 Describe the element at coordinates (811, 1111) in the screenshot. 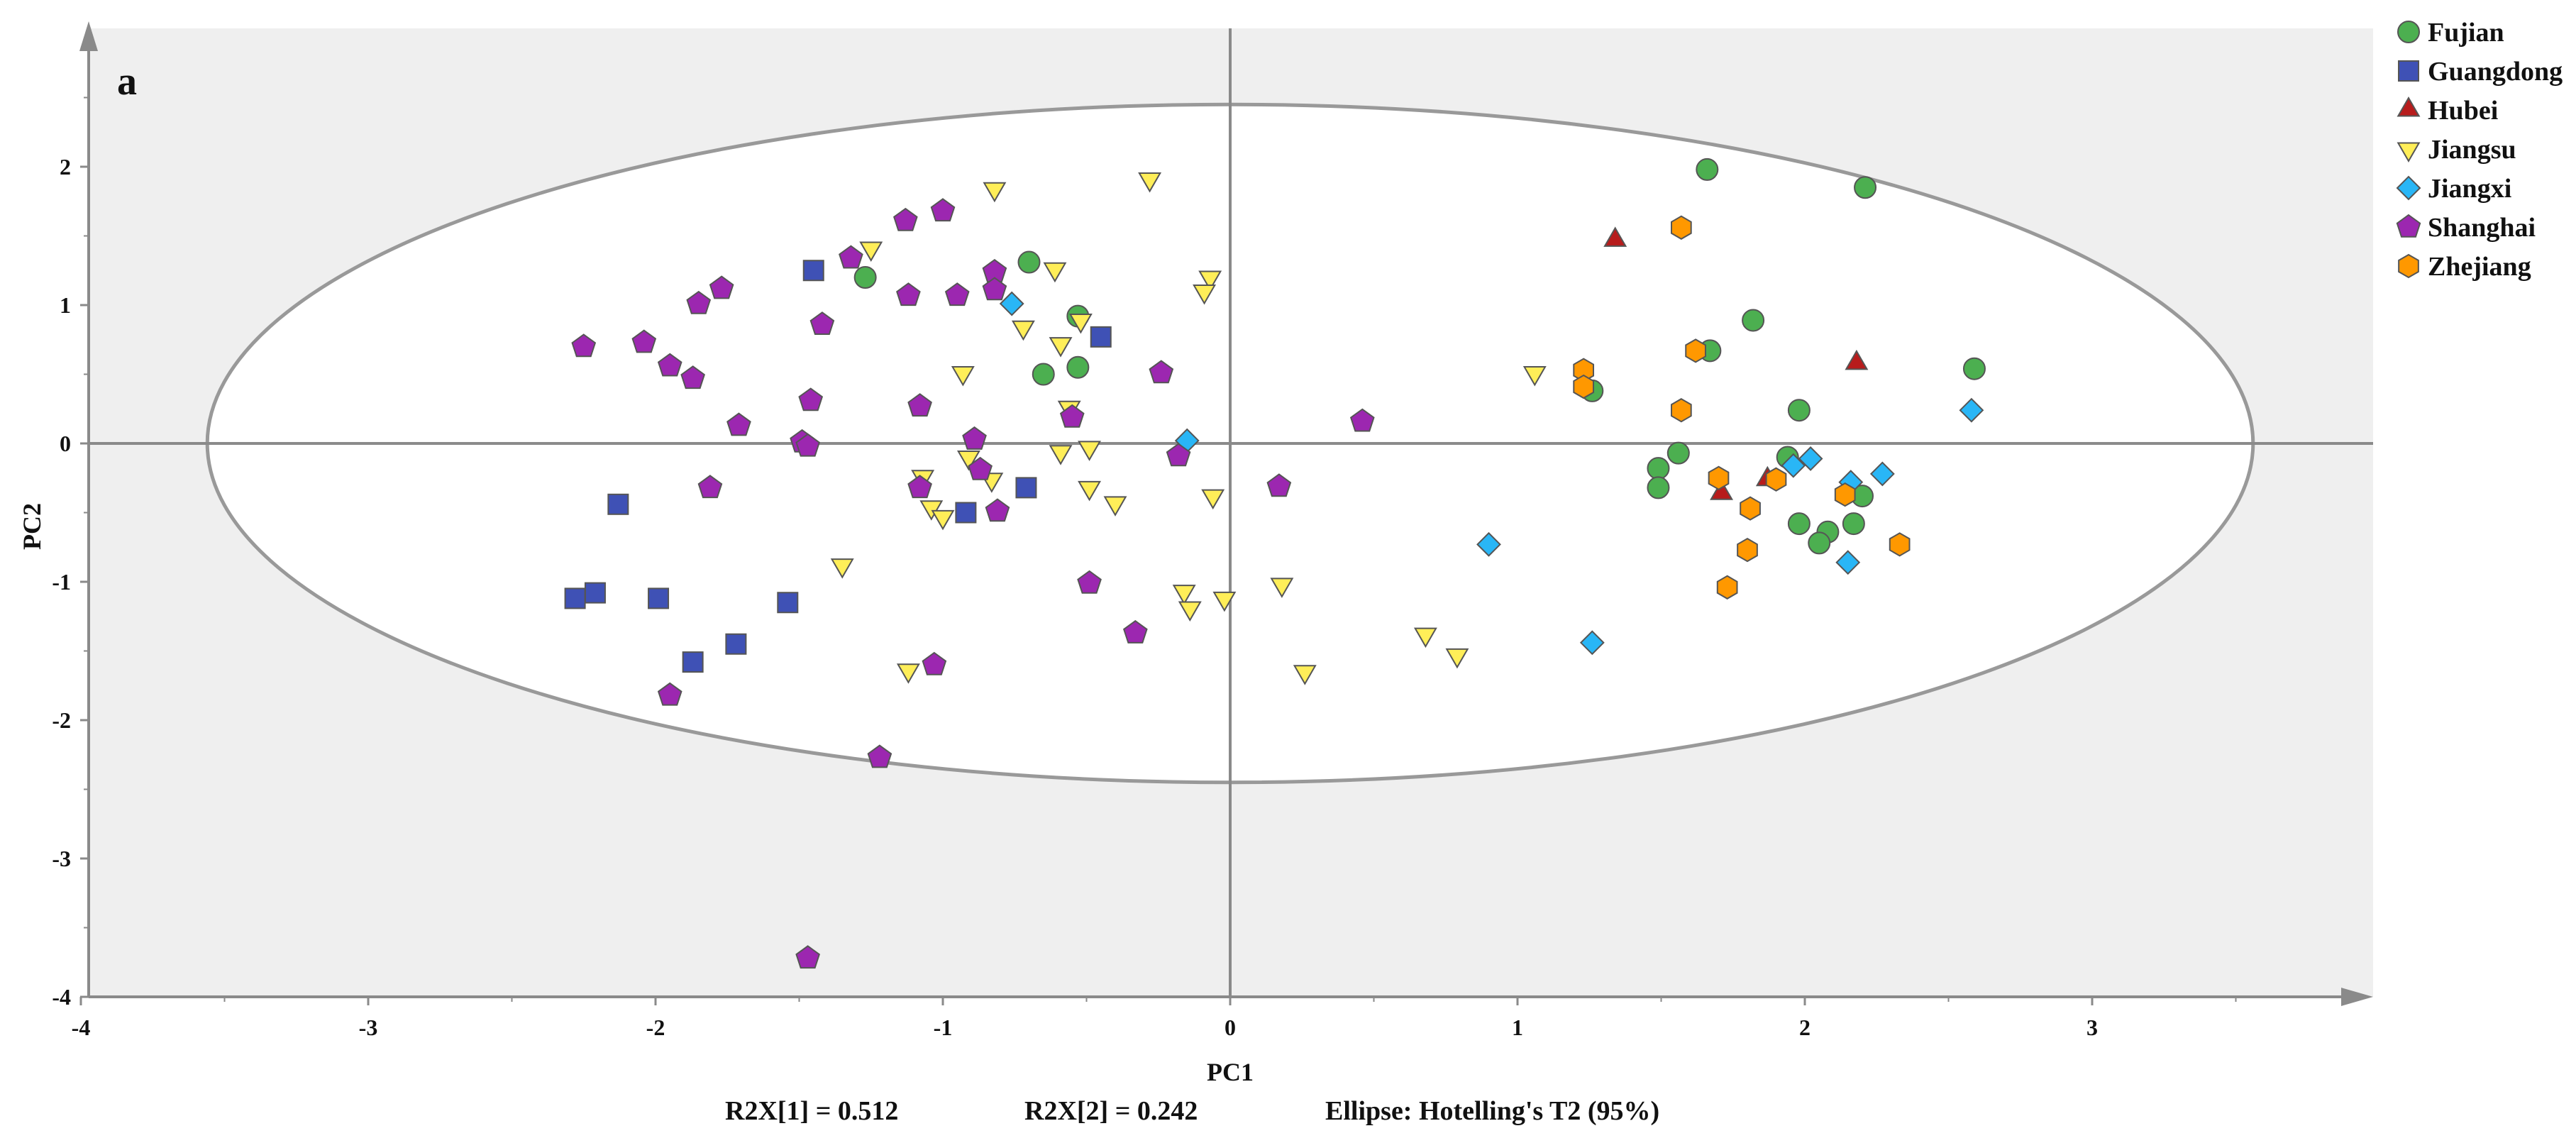

I see `r2x1-label: R2X[1] = 0.512` at that location.